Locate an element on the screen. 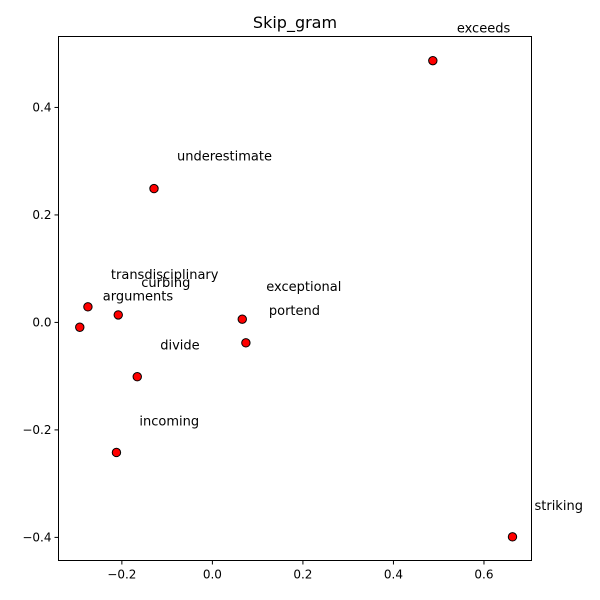 The image size is (600, 600). x-tick-label: −0.2 is located at coordinates (121, 575).